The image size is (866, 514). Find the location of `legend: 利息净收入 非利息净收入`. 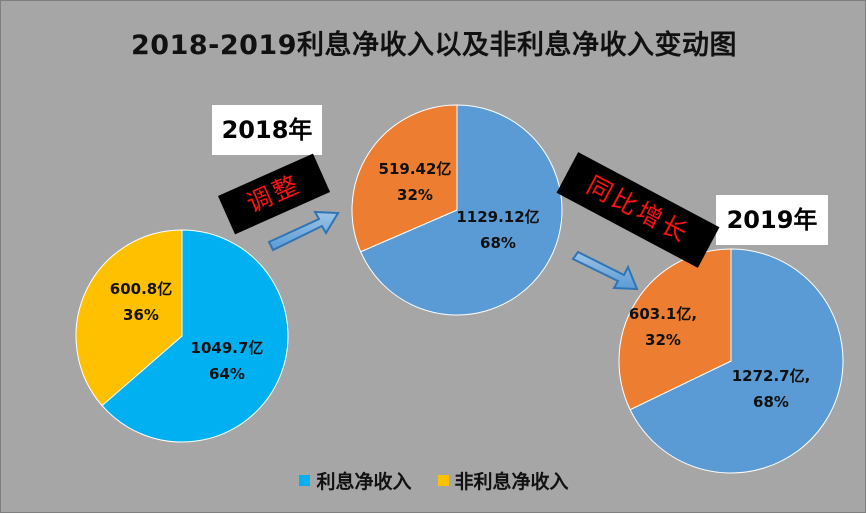

legend: 利息净收入 非利息净收入 is located at coordinates (433, 480).